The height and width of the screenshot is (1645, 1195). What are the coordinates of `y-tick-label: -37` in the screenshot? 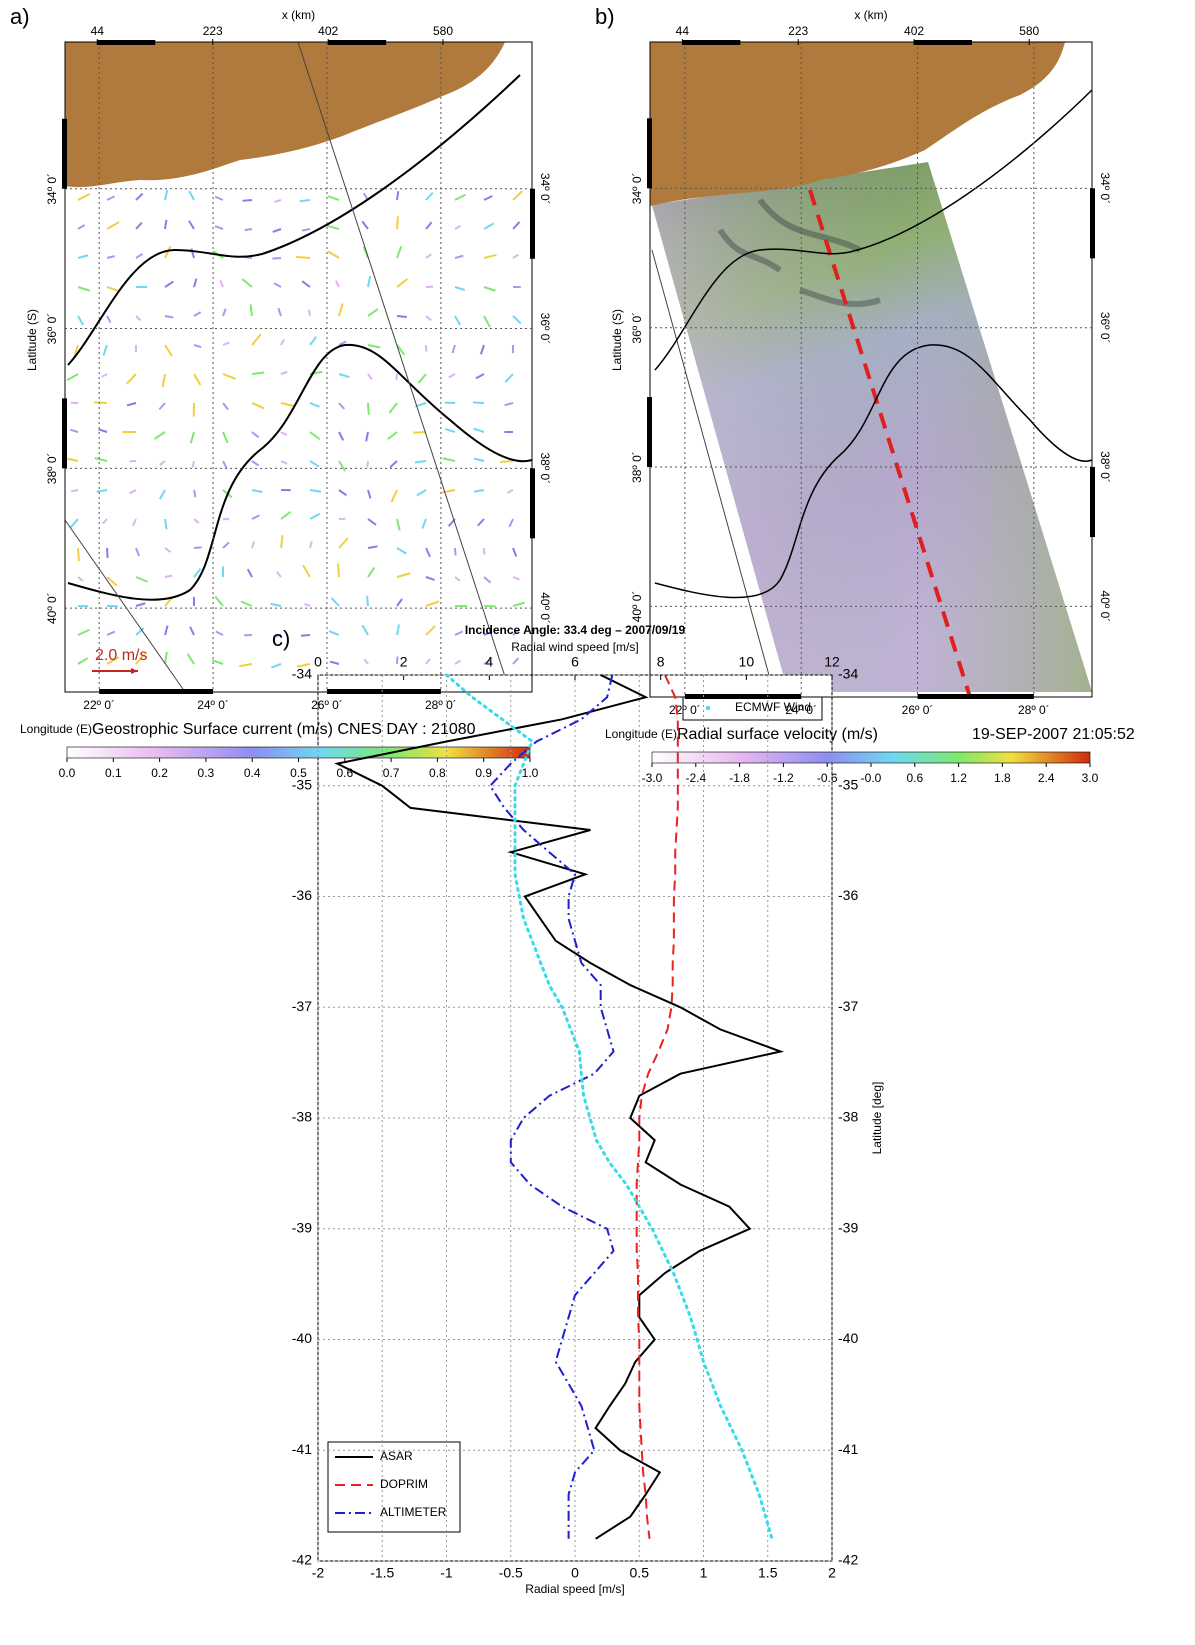 It's located at (848, 1006).